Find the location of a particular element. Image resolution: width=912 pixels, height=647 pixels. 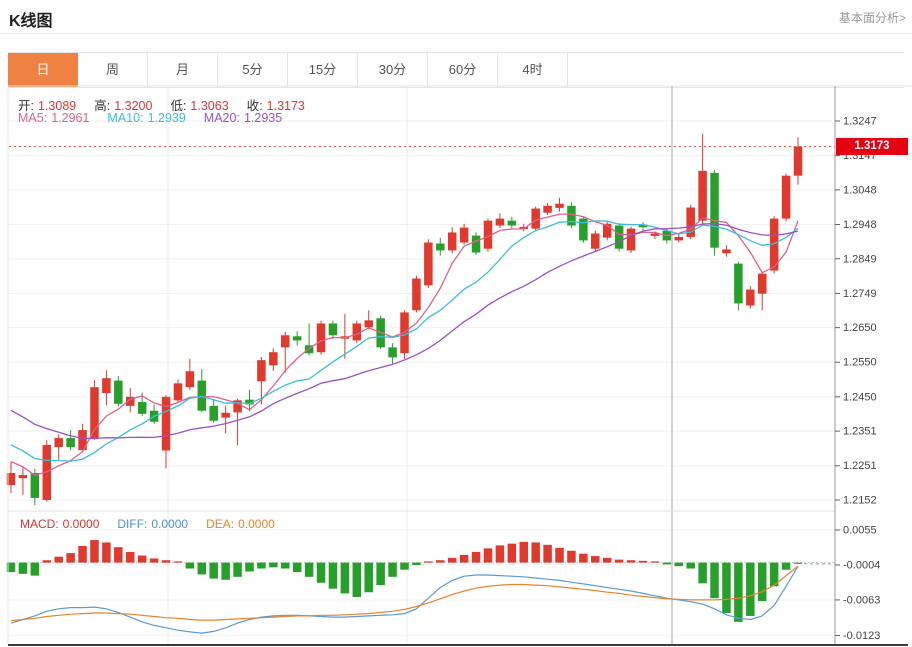

axis-label: 1.2550 is located at coordinates (860, 363).